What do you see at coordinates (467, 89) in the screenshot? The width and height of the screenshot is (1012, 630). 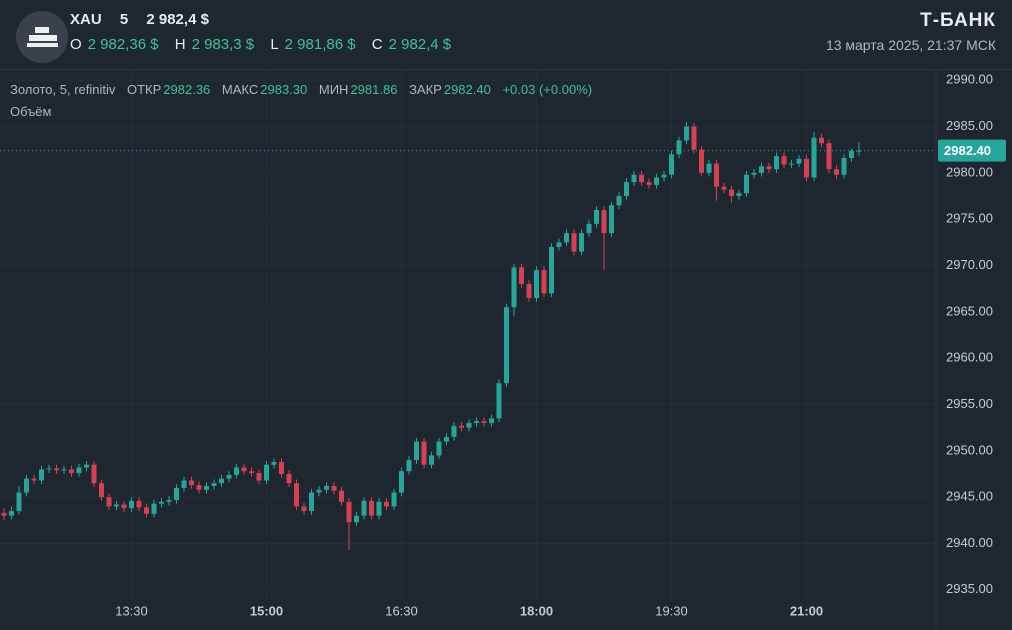 I see `close-value: 2982.40` at bounding box center [467, 89].